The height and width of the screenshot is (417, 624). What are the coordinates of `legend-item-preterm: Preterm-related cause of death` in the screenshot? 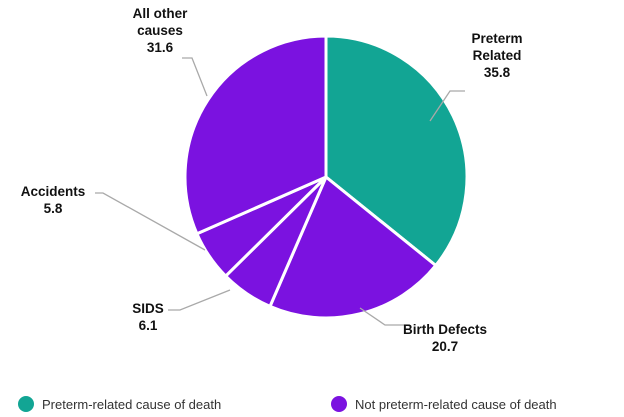 It's located at (119, 404).